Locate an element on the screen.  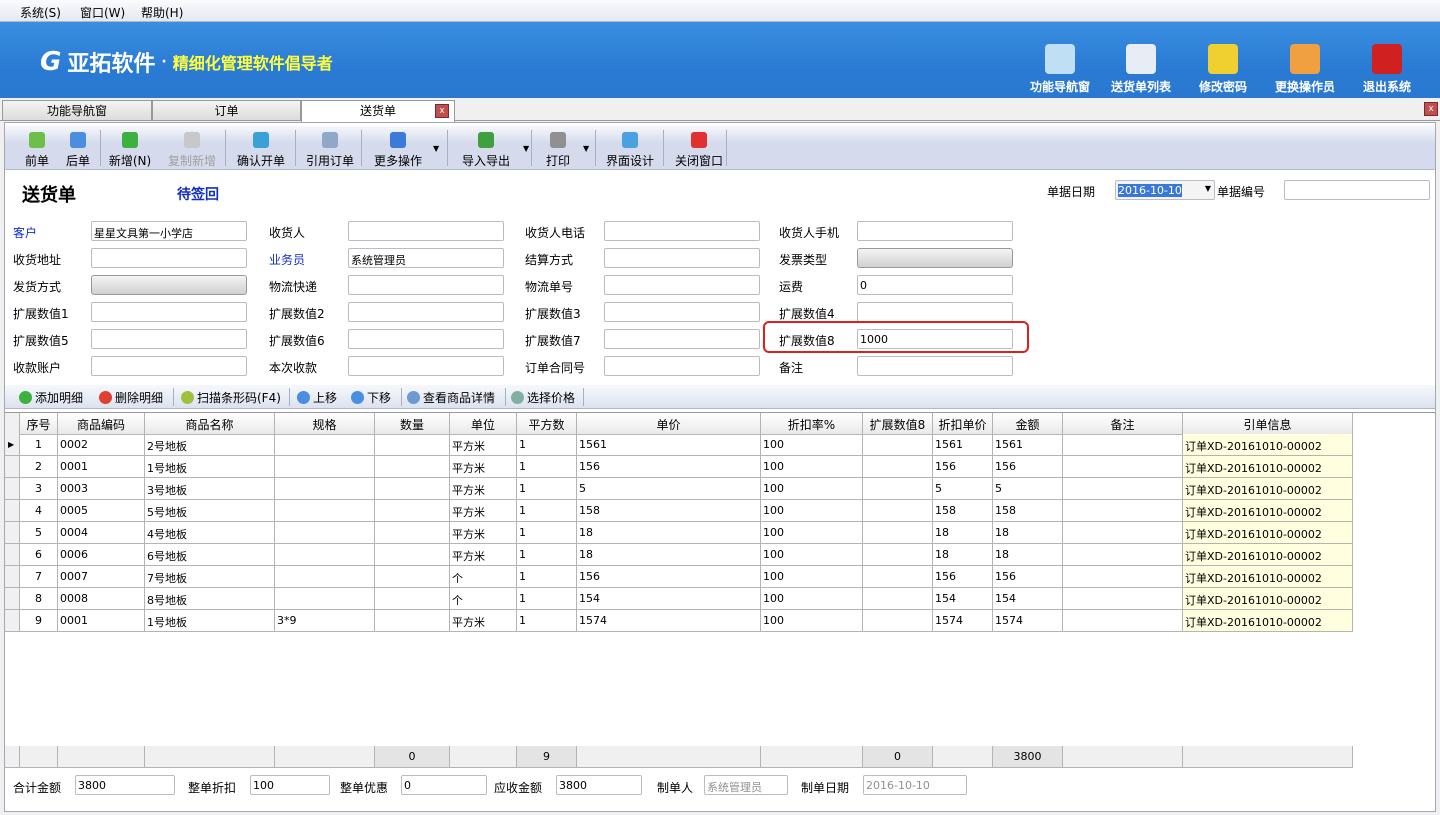
field-select-button is located at coordinates (935, 258).